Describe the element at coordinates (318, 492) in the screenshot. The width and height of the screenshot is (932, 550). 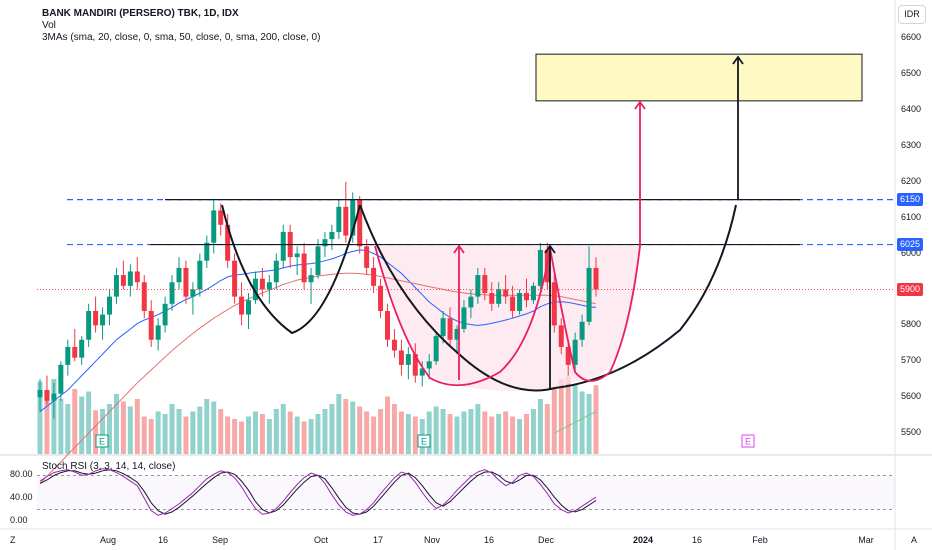
I see `stoch-k-line` at that location.